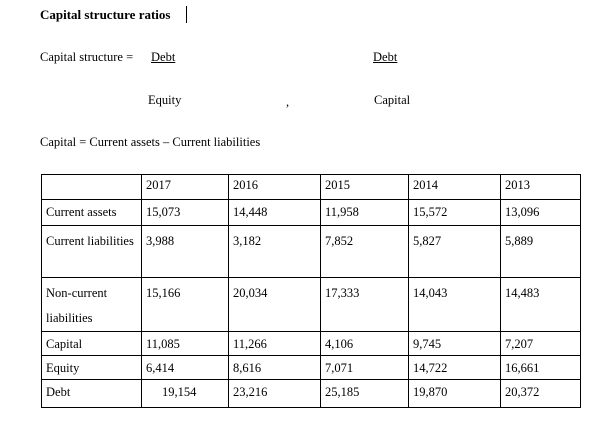  Describe the element at coordinates (165, 100) in the screenshot. I see `formula-denominator-equity: Equity` at that location.